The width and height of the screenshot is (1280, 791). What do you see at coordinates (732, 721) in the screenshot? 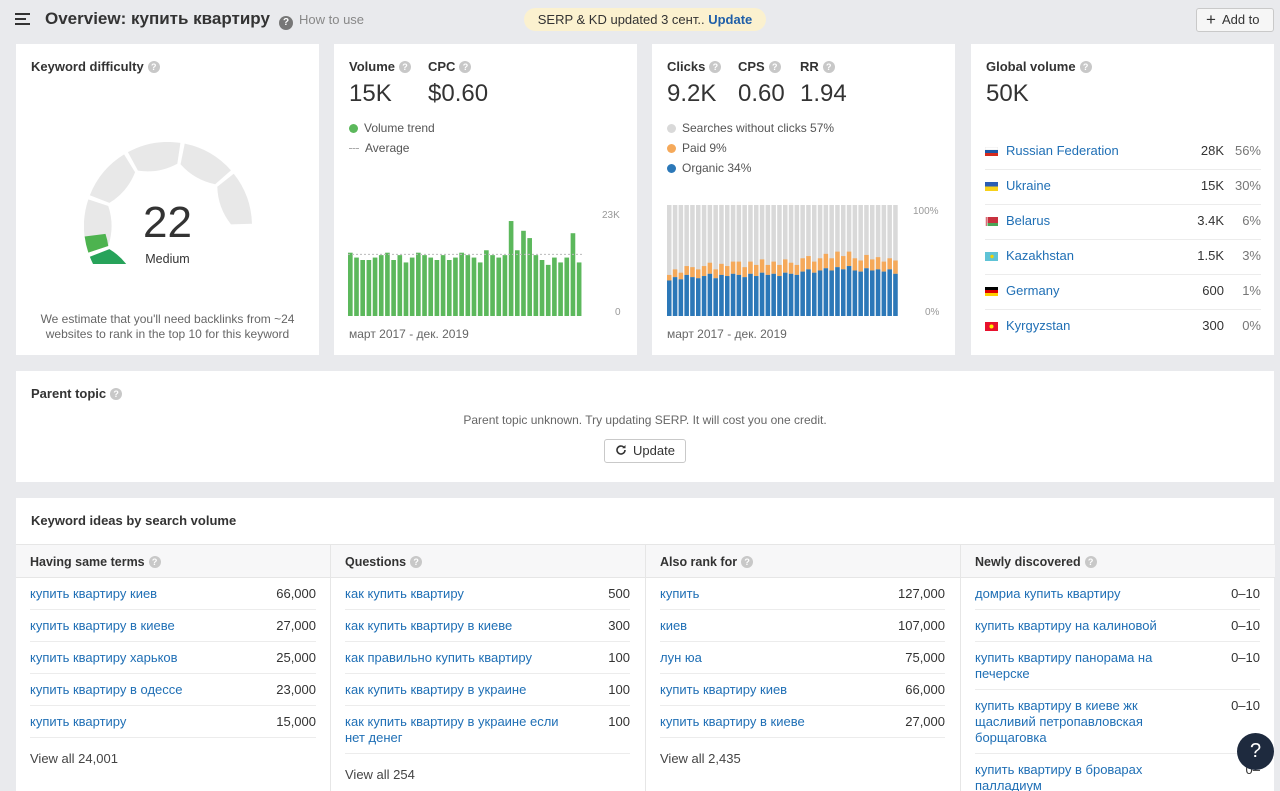
I see `keyword-link: купить квартиру в киеве` at bounding box center [732, 721].